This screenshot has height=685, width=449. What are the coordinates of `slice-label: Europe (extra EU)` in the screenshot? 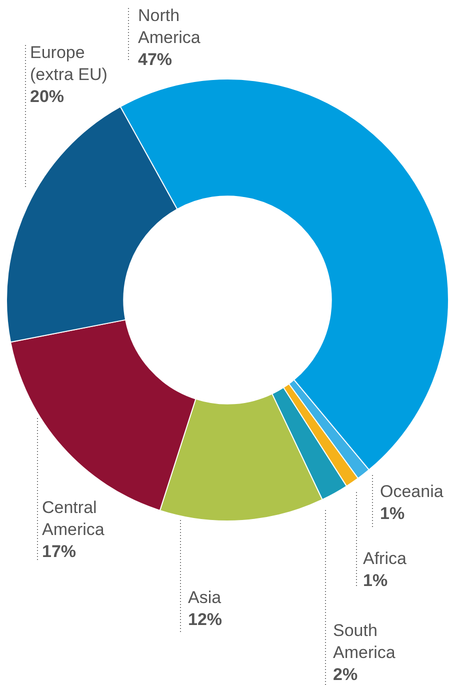 It's located at (69, 63).